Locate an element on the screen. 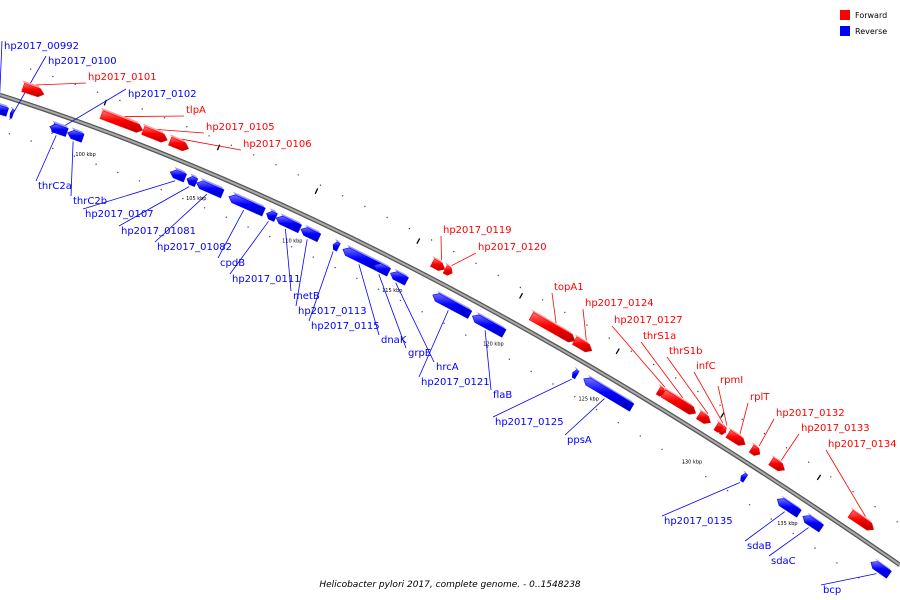  hp2017_0101-label: hp2017_0101 is located at coordinates (122, 77).